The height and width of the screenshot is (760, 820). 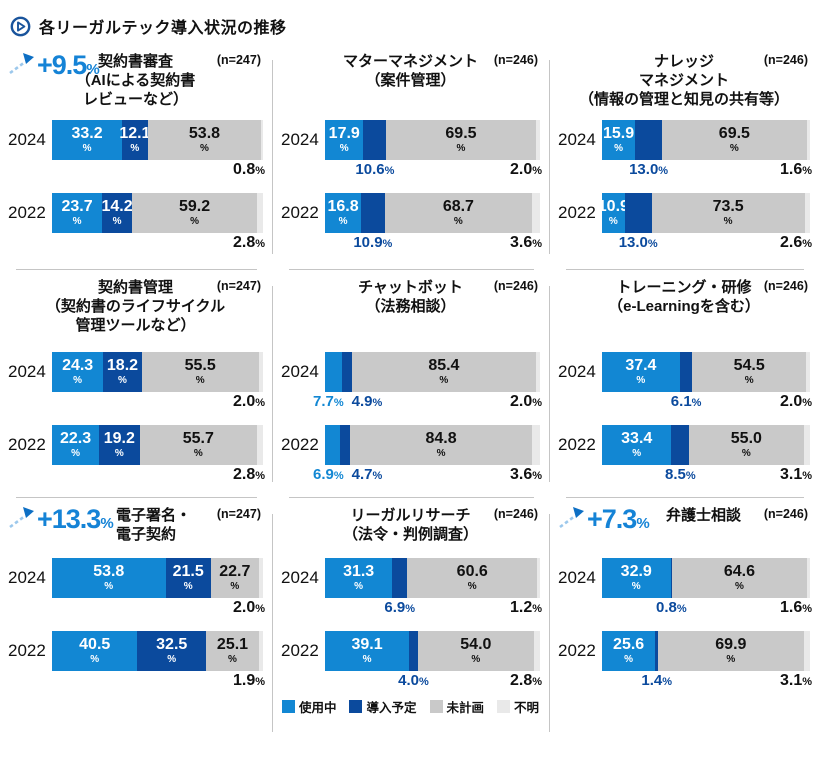 What do you see at coordinates (344, 133) in the screenshot?
I see `value-number: 17.9` at bounding box center [344, 133].